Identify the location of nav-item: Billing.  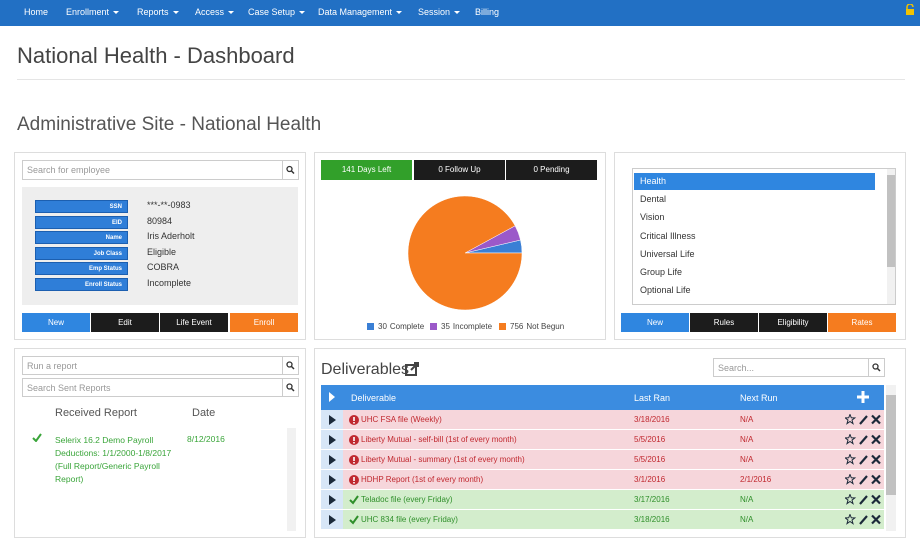
(487, 12).